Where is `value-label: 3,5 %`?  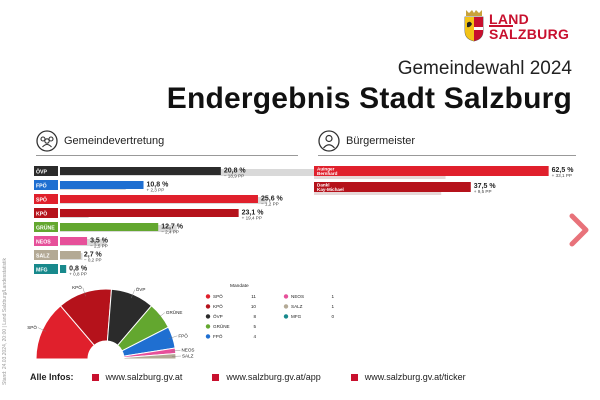 value-label: 3,5 % is located at coordinates (99, 241).